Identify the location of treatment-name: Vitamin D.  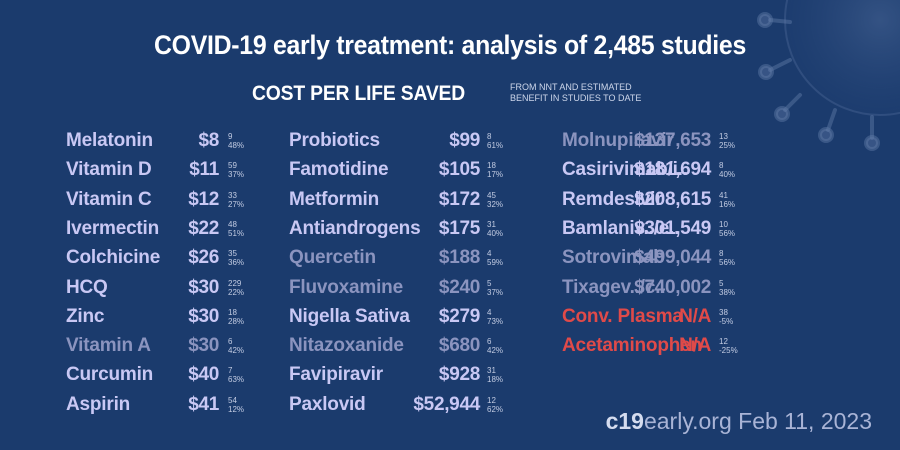
(109, 170).